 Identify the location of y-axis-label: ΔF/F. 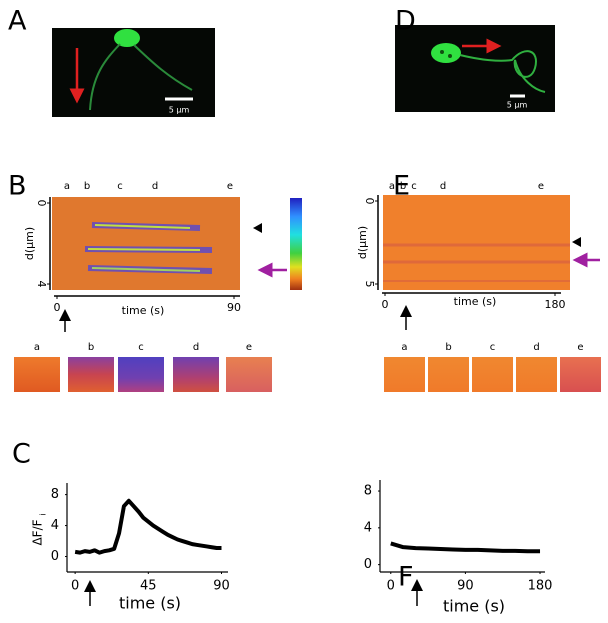
(38, 532).